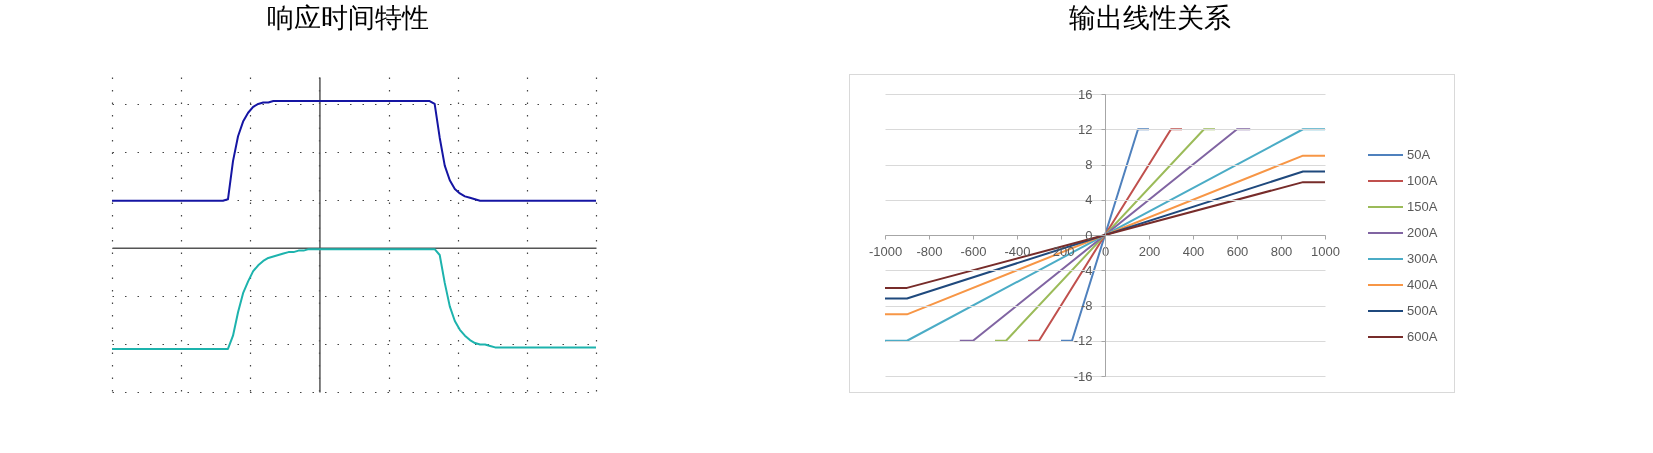 Image resolution: width=1653 pixels, height=453 pixels. Describe the element at coordinates (1422, 337) in the screenshot. I see `legend-label: 600A` at that location.